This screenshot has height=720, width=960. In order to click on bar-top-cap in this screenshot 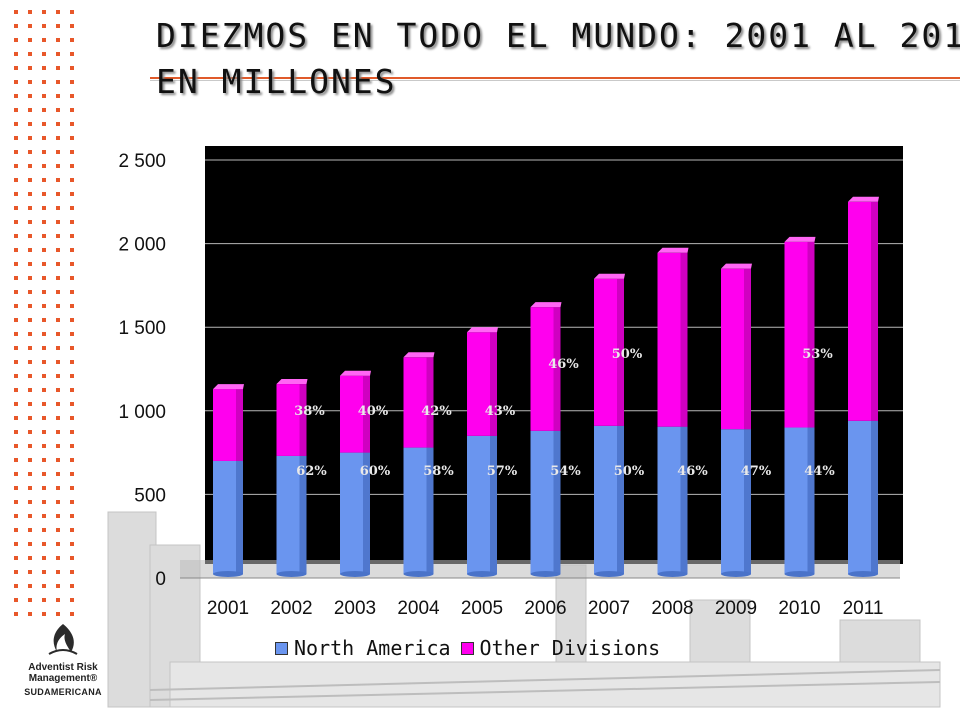, I will do `click(482, 330)`.